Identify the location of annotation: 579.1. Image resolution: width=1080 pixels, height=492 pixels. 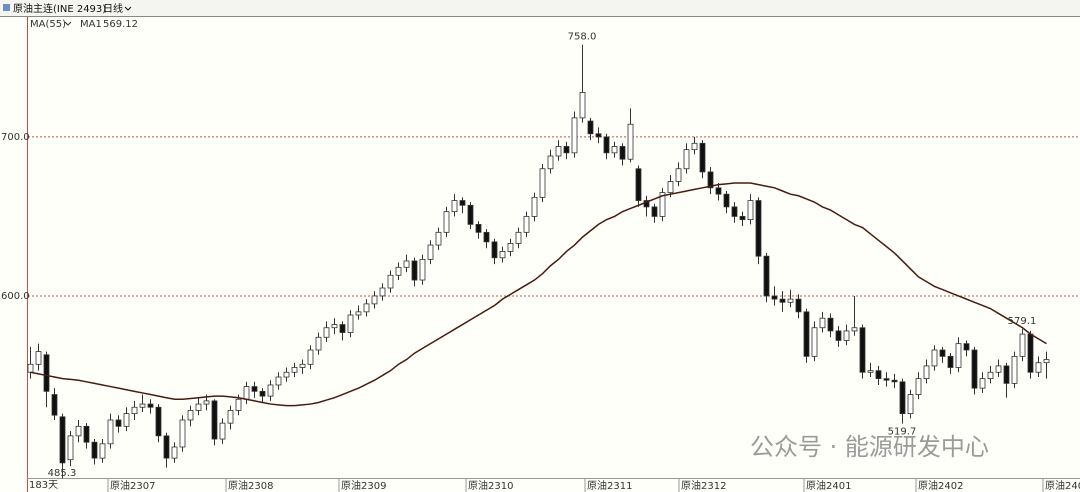
(1022, 321).